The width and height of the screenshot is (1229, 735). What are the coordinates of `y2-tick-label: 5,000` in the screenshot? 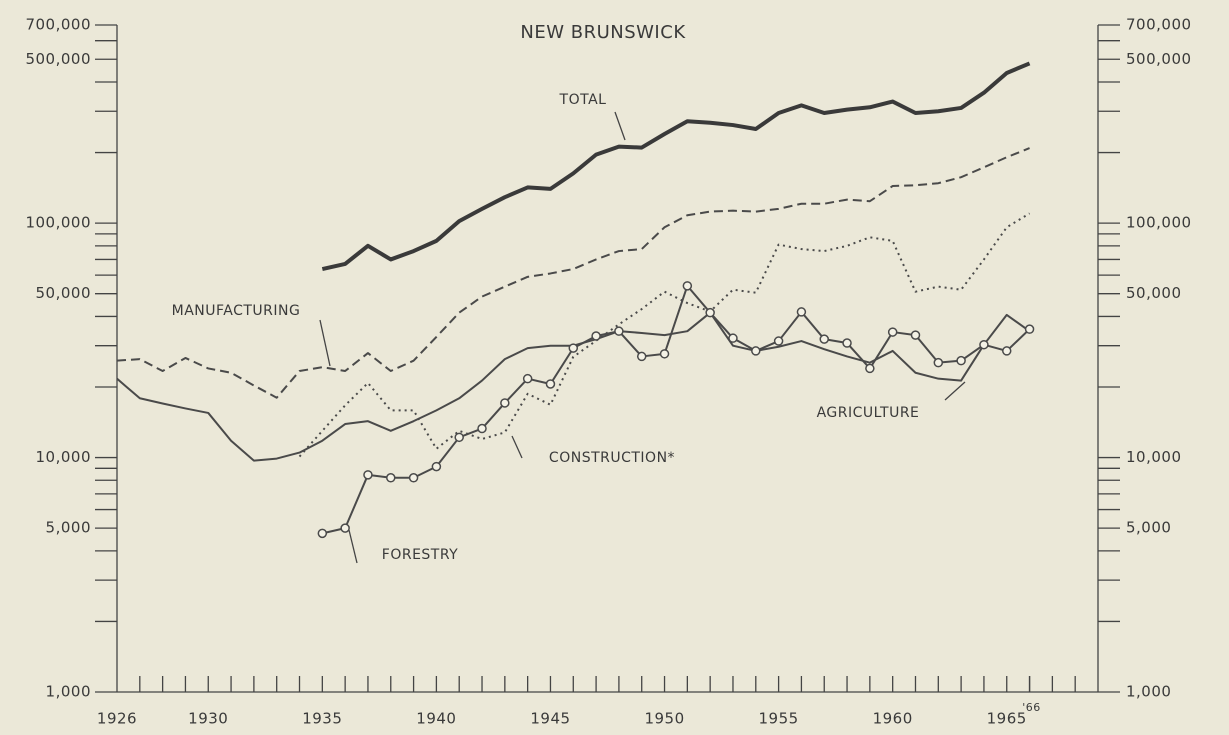 It's located at (1148, 528).